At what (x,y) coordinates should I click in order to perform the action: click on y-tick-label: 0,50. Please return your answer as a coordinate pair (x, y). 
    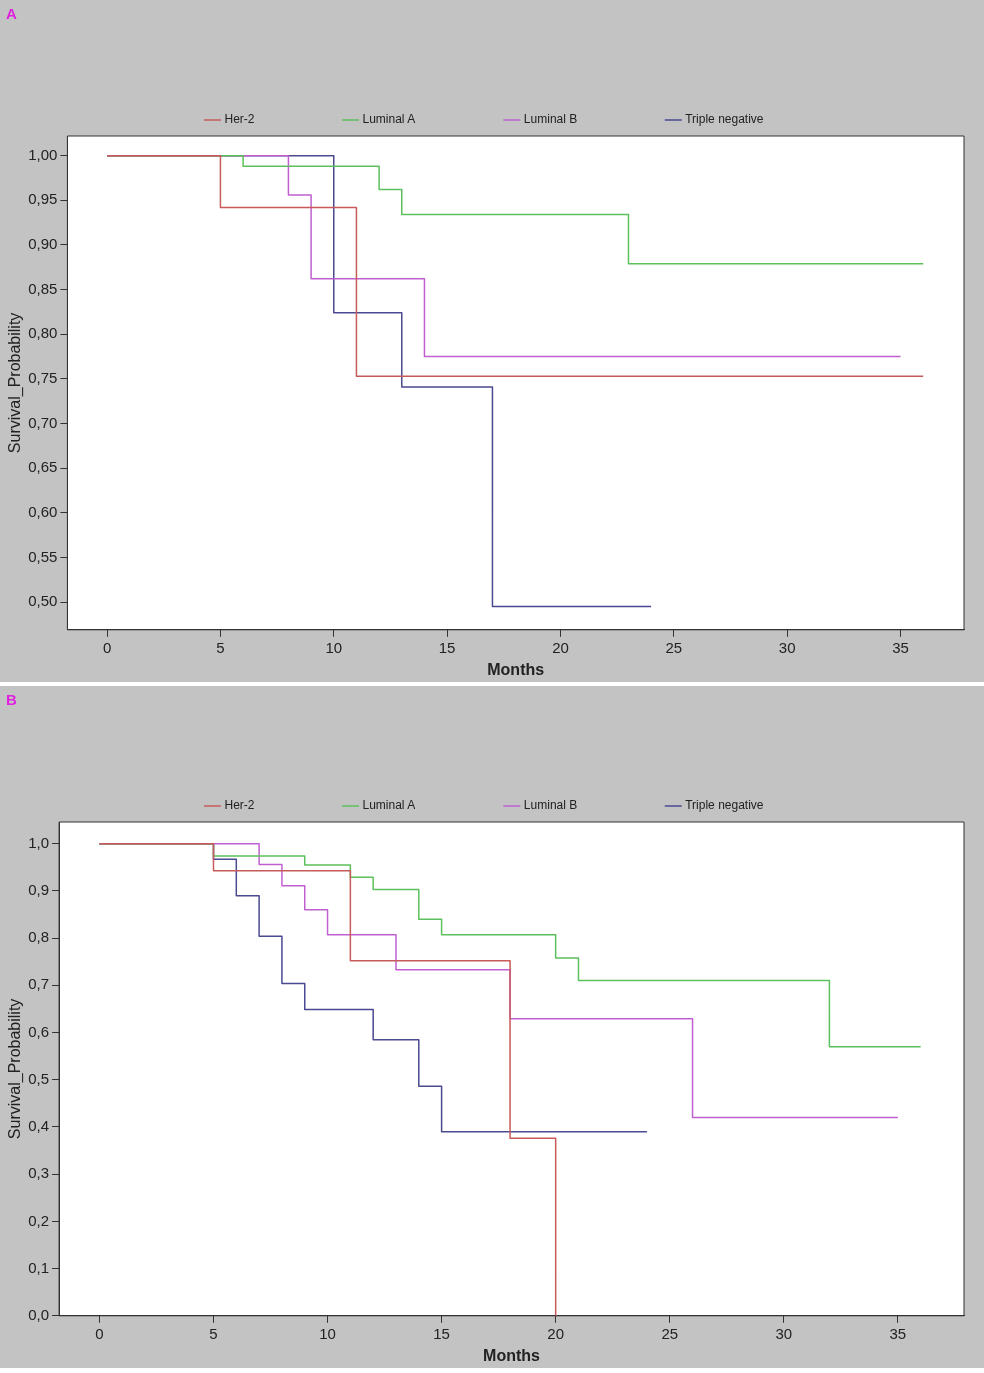
    Looking at the image, I should click on (43, 601).